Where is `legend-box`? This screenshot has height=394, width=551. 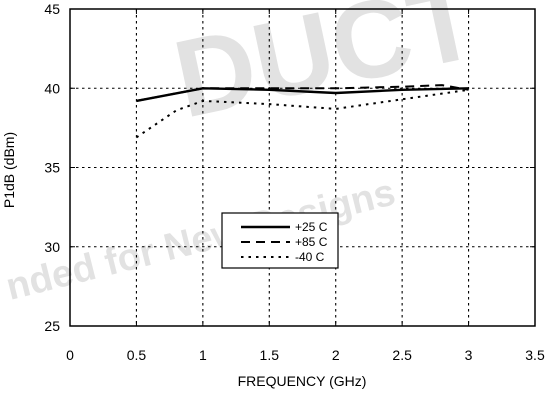
legend-box is located at coordinates (280, 240).